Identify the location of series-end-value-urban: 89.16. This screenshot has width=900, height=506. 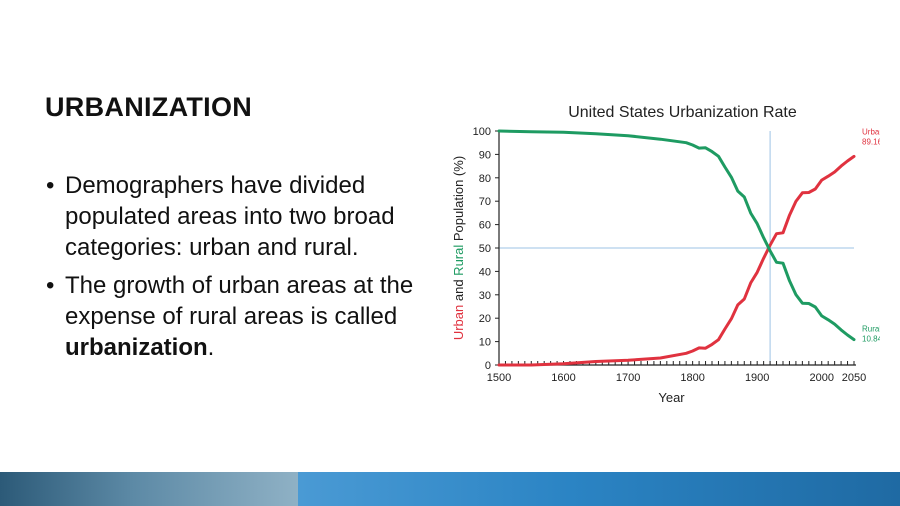
(871, 141).